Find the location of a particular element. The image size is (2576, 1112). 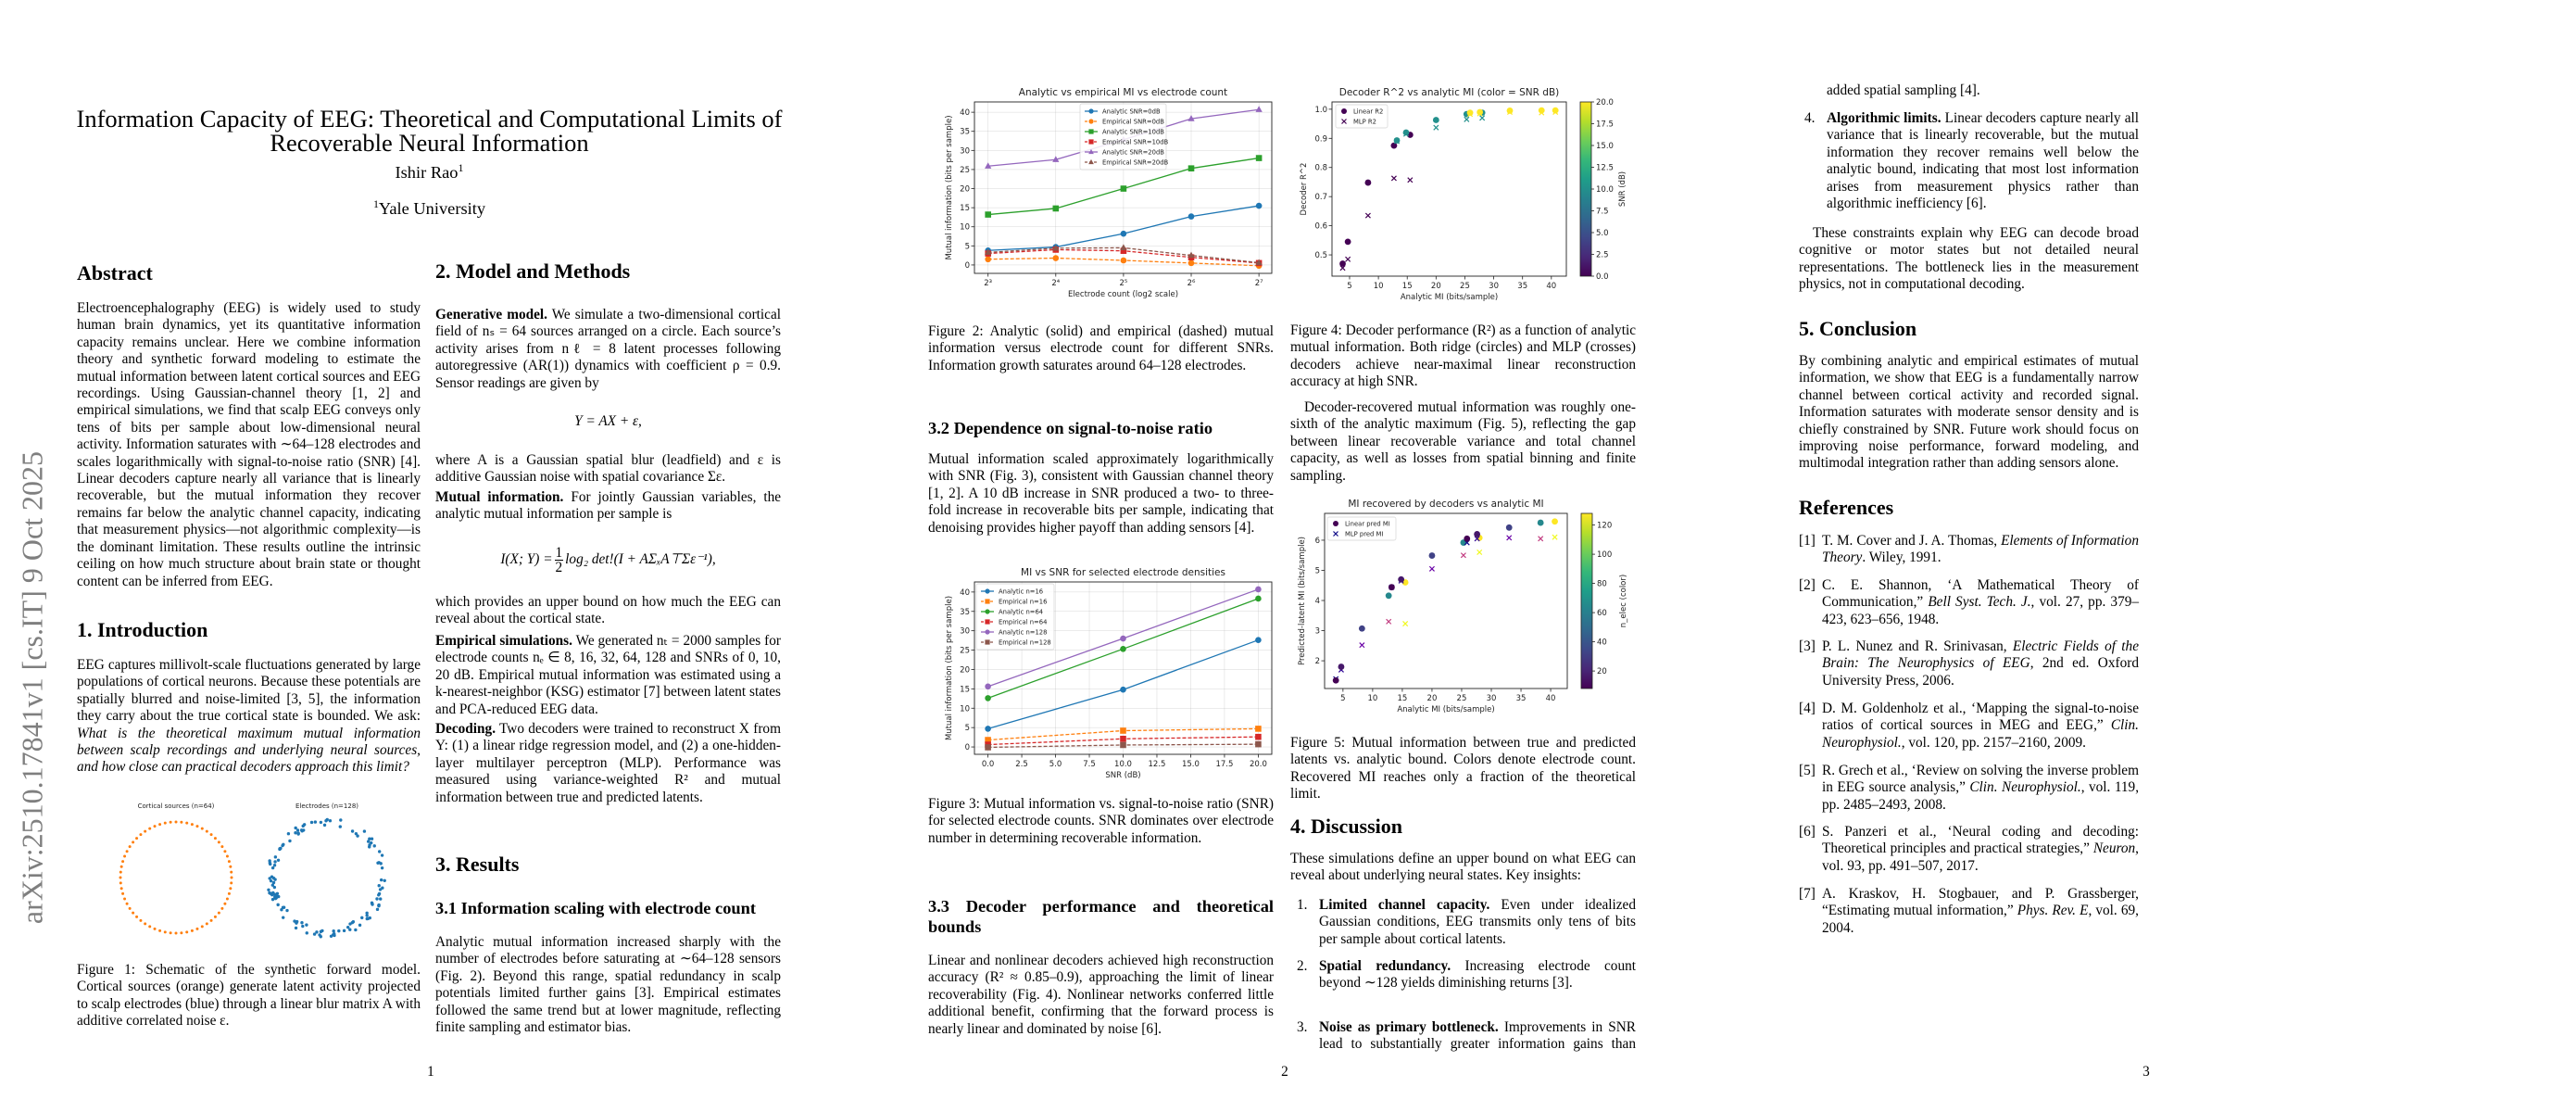

x-axis-label: Analytic MI (bits/sample) is located at coordinates (1449, 297).